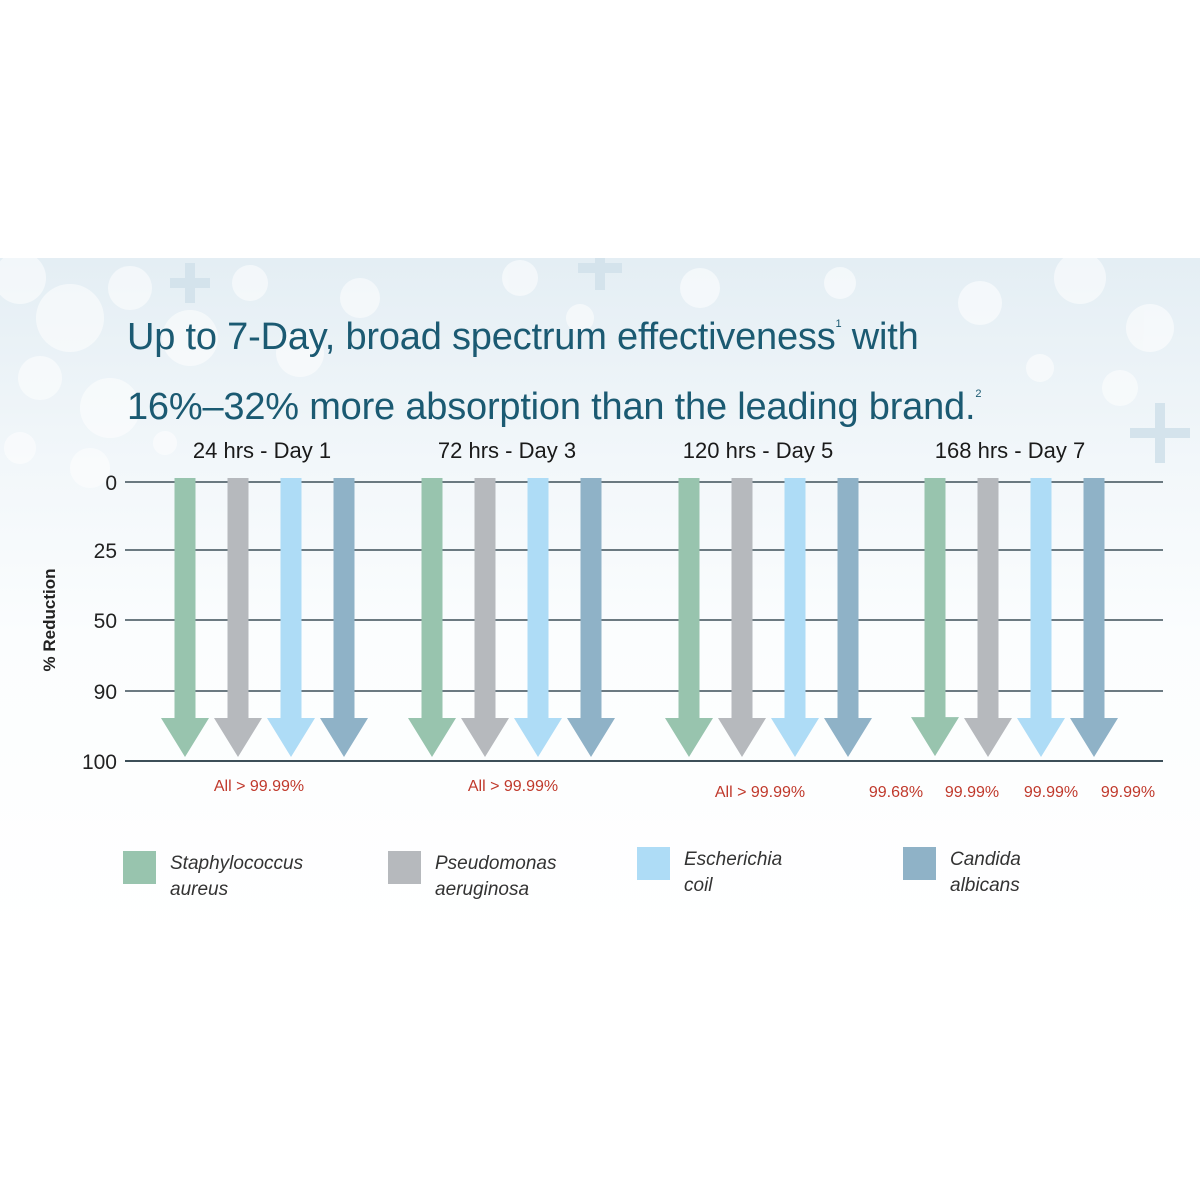  What do you see at coordinates (507, 450) in the screenshot?
I see `group-header-2: 72 hrs - Day 3` at bounding box center [507, 450].